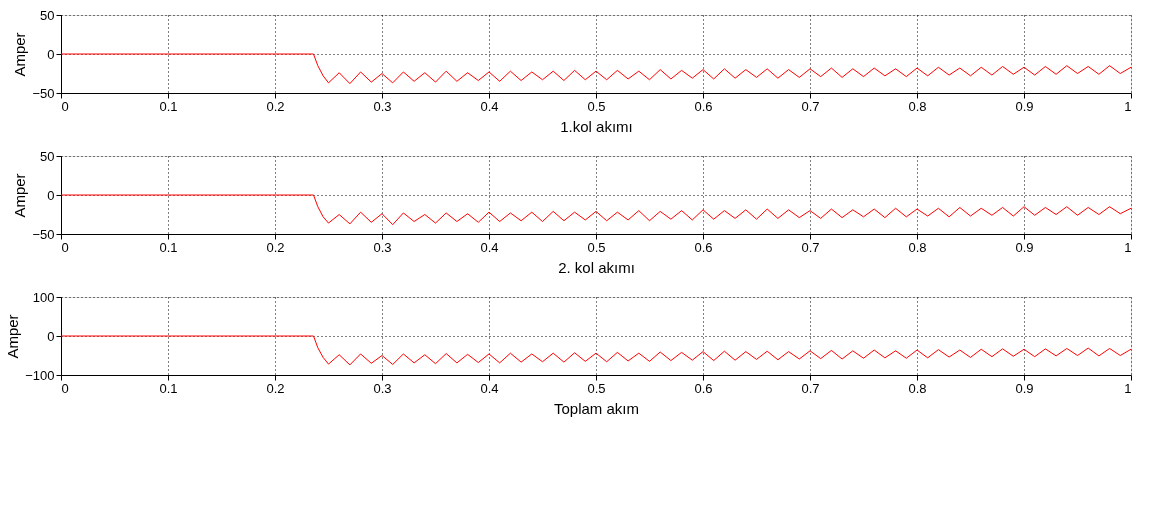  What do you see at coordinates (596, 267) in the screenshot?
I see `x-axis-title: 2. kol akımı` at bounding box center [596, 267].